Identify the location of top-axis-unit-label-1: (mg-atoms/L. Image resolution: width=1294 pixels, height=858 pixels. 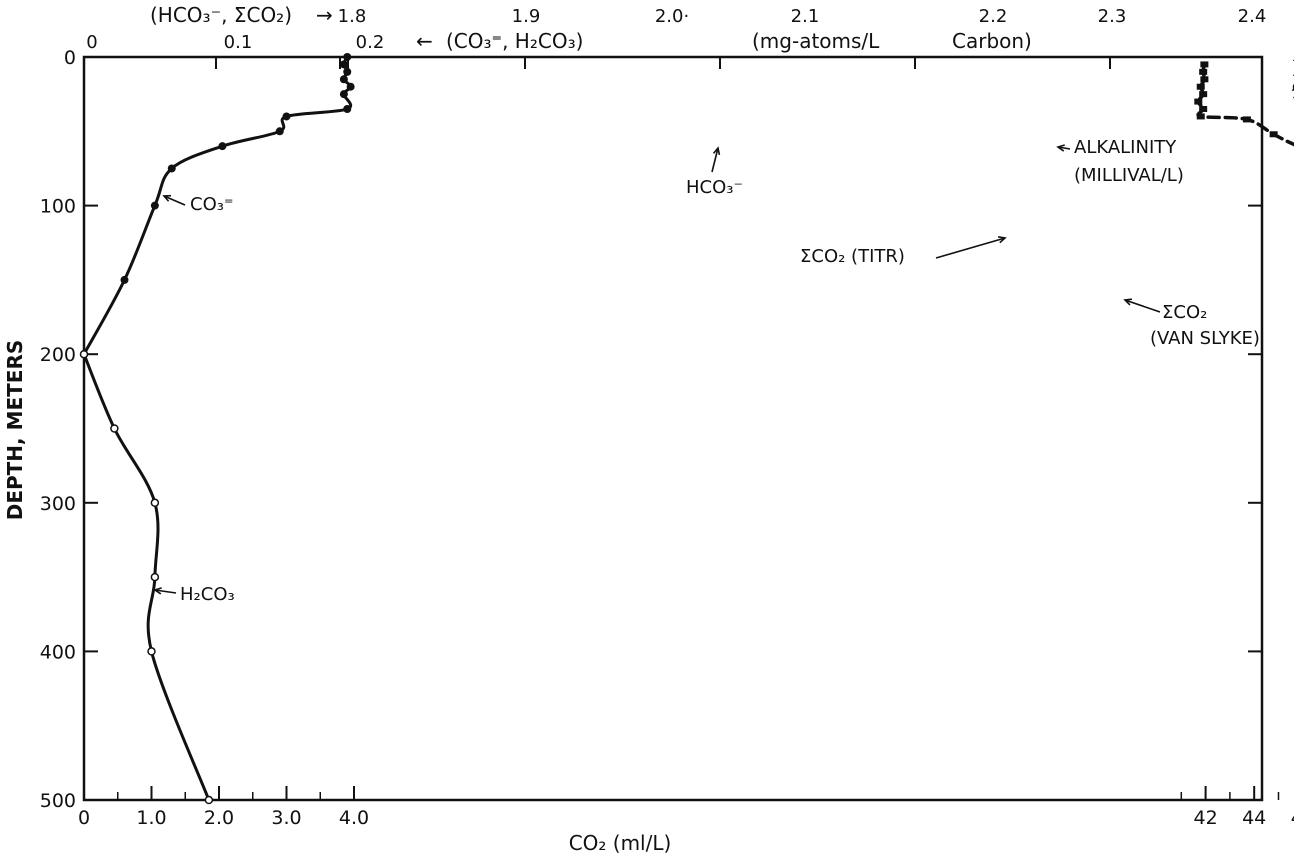
(816, 41).